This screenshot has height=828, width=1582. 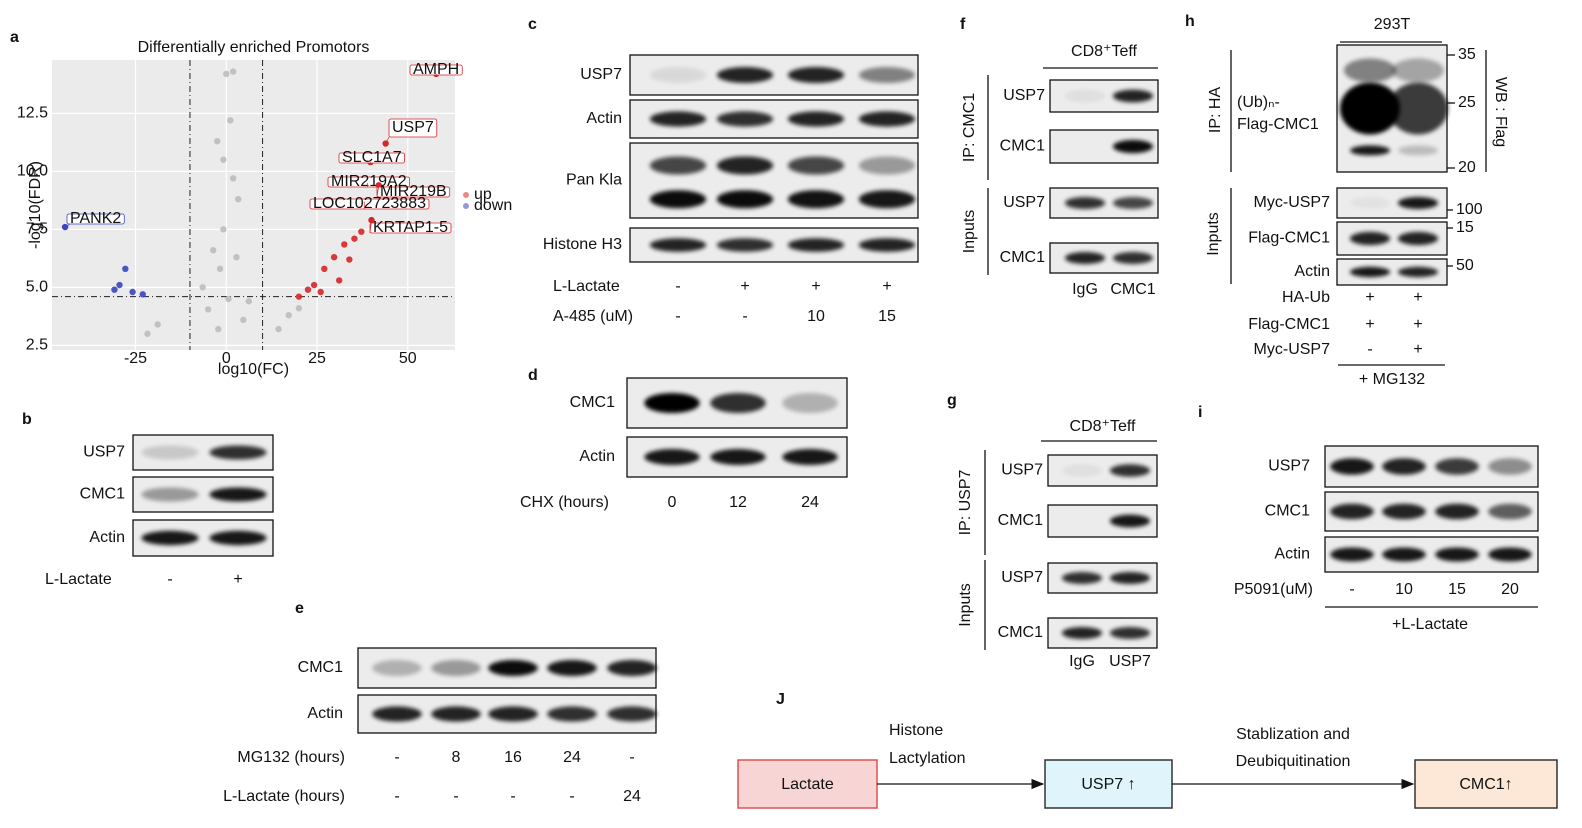 What do you see at coordinates (1404, 589) in the screenshot?
I see `condition-value: 10` at bounding box center [1404, 589].